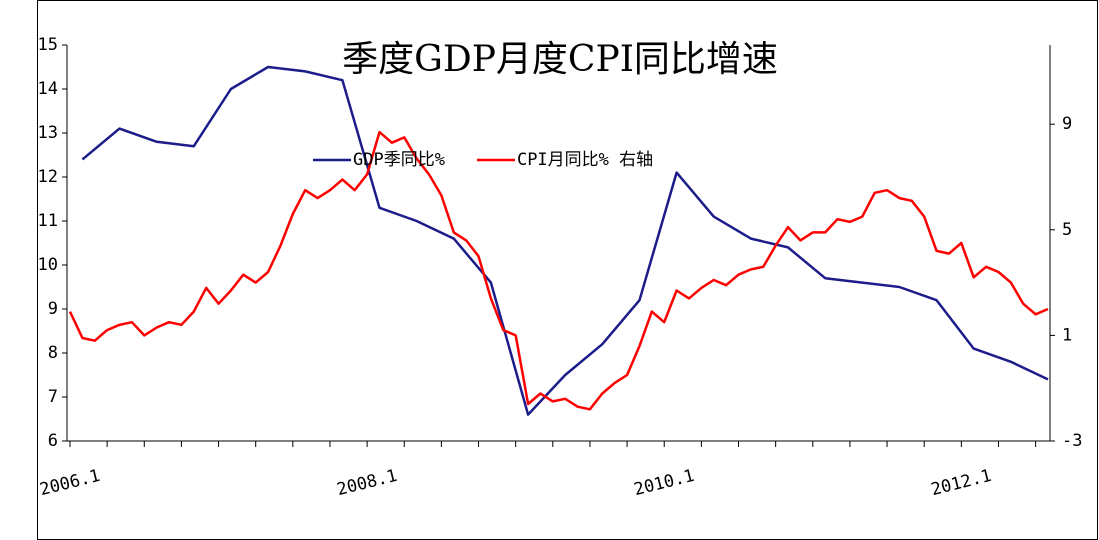 This screenshot has width=1099, height=540. Describe the element at coordinates (1072, 441) in the screenshot. I see `y2-tick-label: -3` at that location.